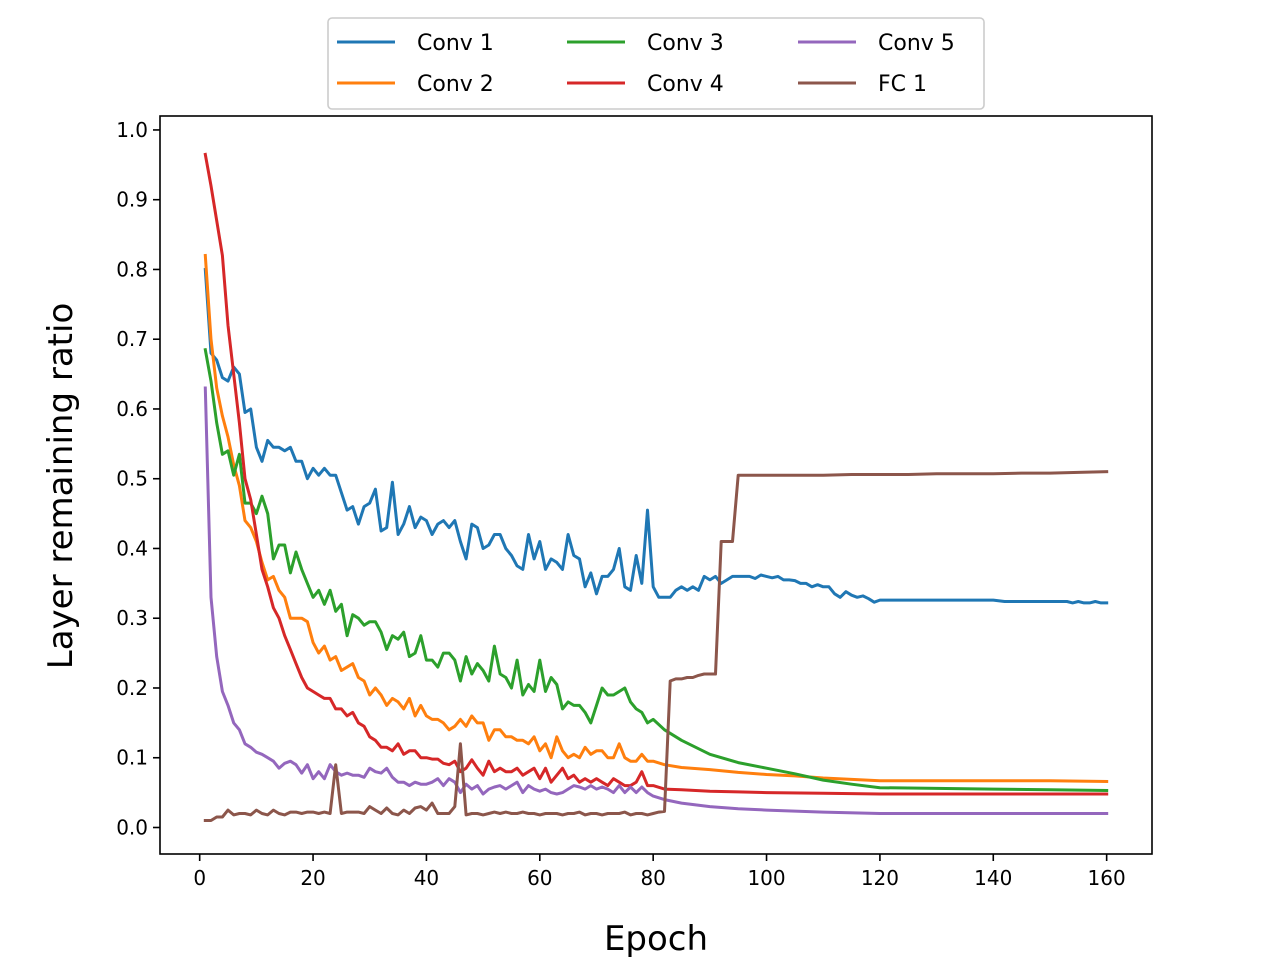 The height and width of the screenshot is (965, 1280). I want to click on legend-label-conv-1: Conv 1, so click(455, 43).